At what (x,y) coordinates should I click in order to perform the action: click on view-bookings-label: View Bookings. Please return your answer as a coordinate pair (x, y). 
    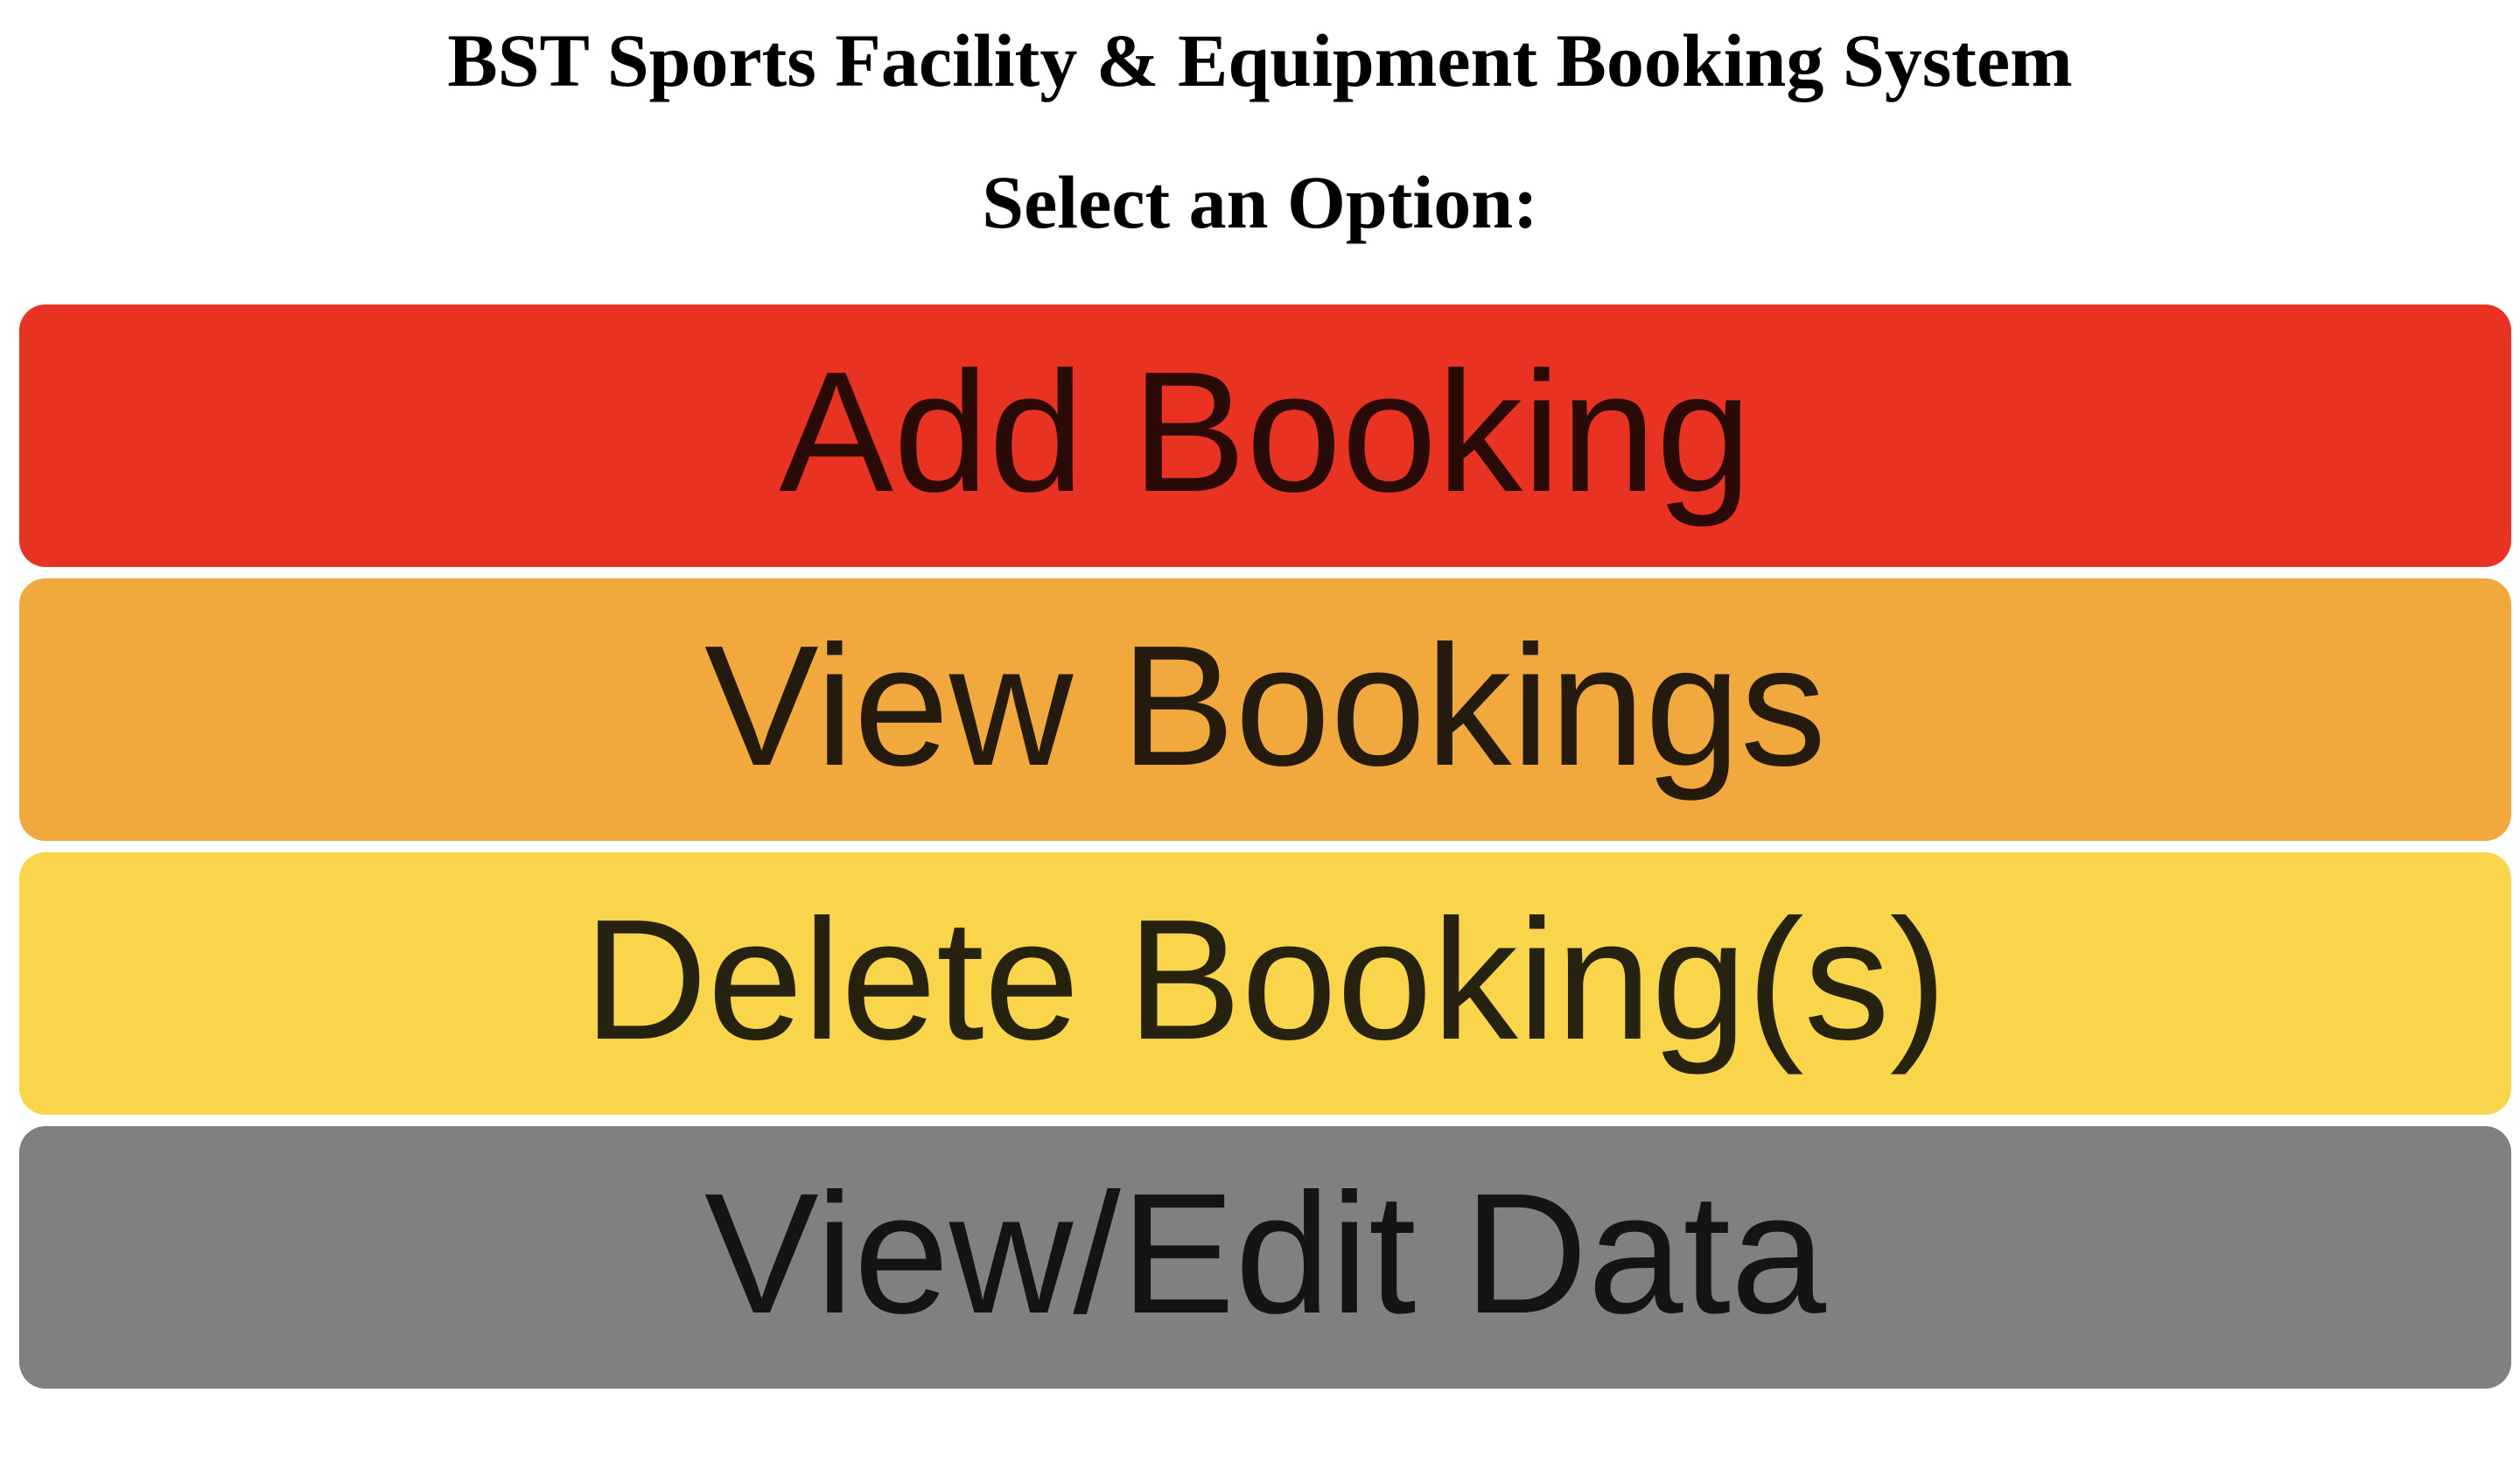
    Looking at the image, I should click on (1265, 706).